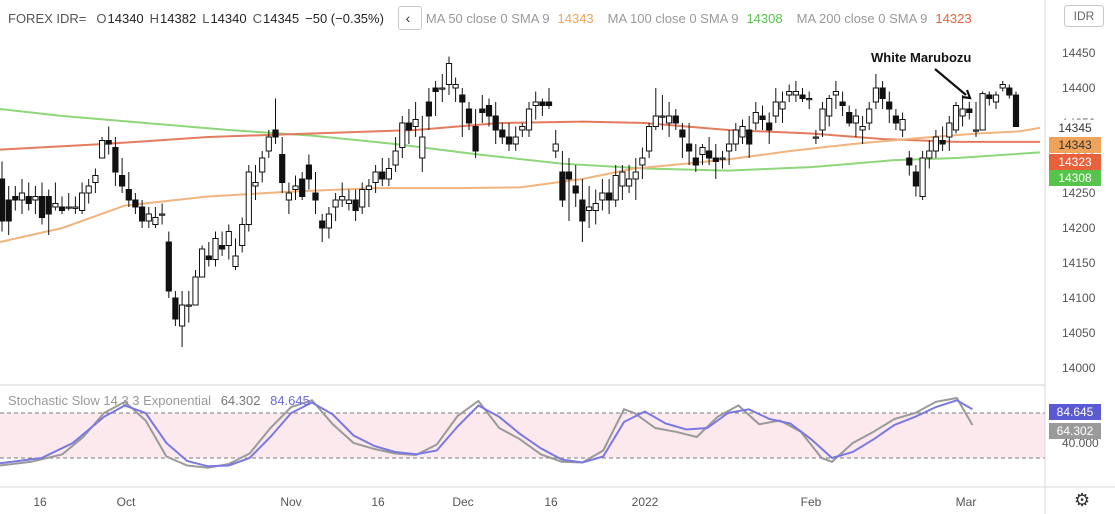 This screenshot has height=514, width=1115. Describe the element at coordinates (966, 94) in the screenshot. I see `annotation-arrowhead` at that location.